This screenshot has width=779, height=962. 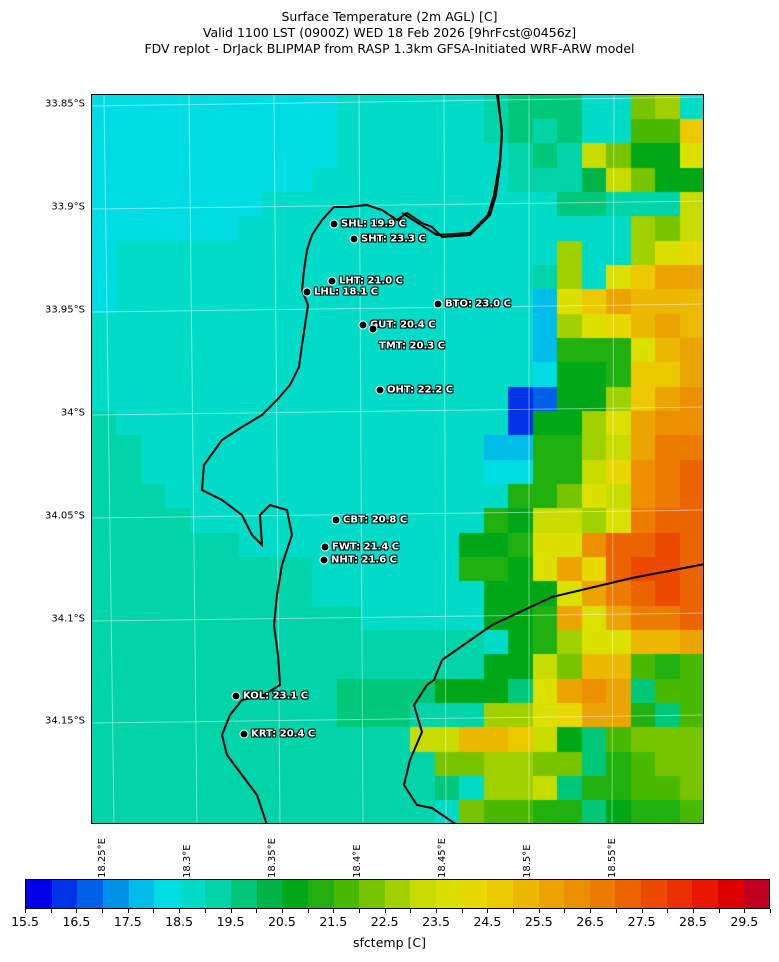 I want to click on y-tick-label: 33.9°S, so click(x=68, y=207).